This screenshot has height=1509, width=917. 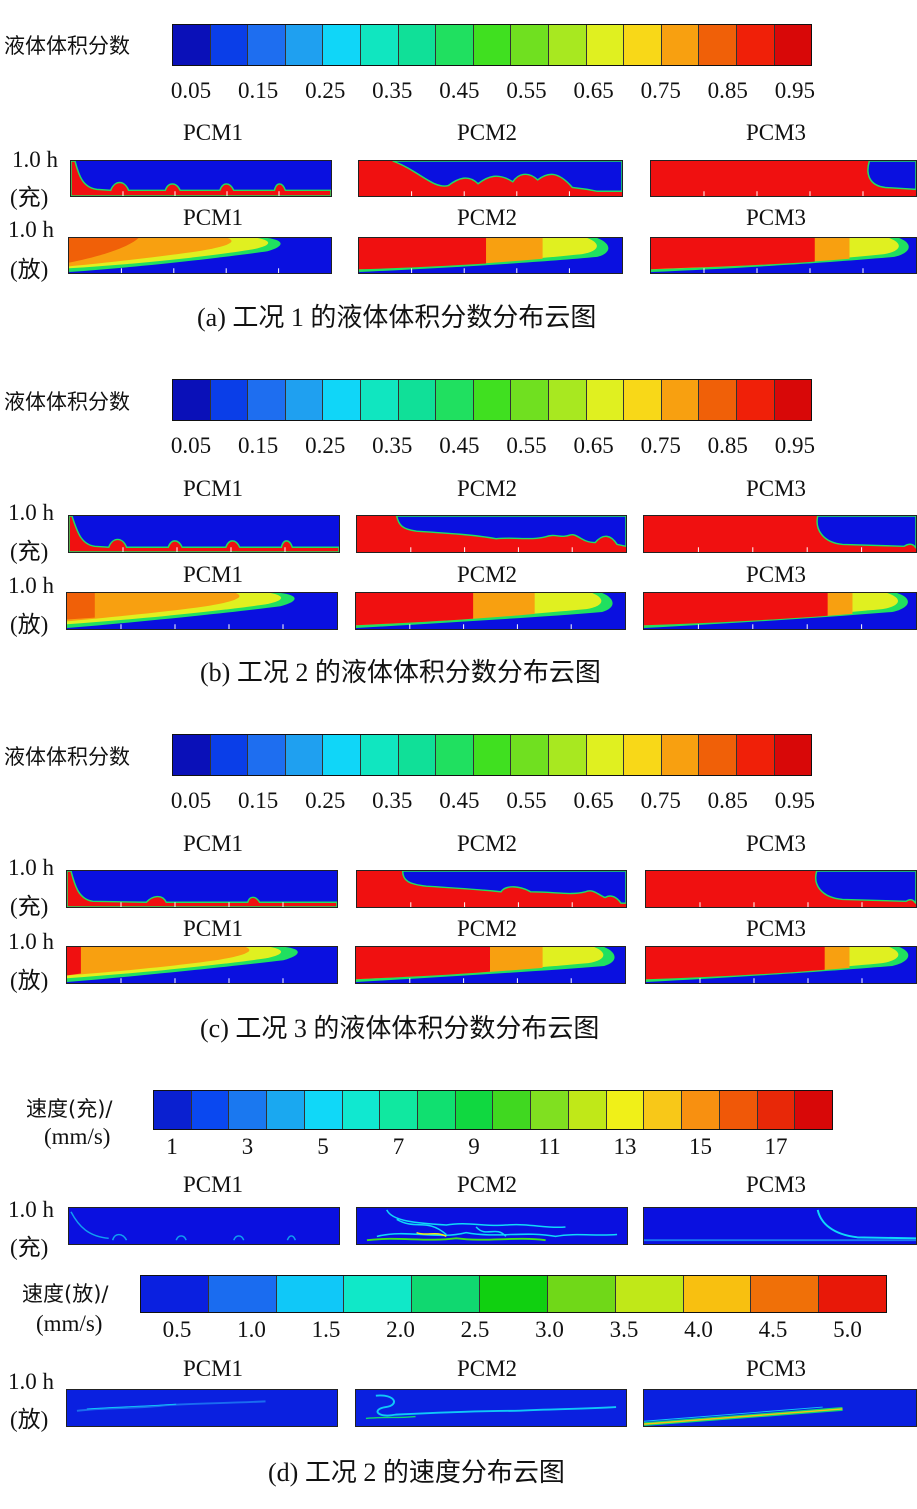 I want to click on colorbar-tick-label: 0.15, so click(x=258, y=445).